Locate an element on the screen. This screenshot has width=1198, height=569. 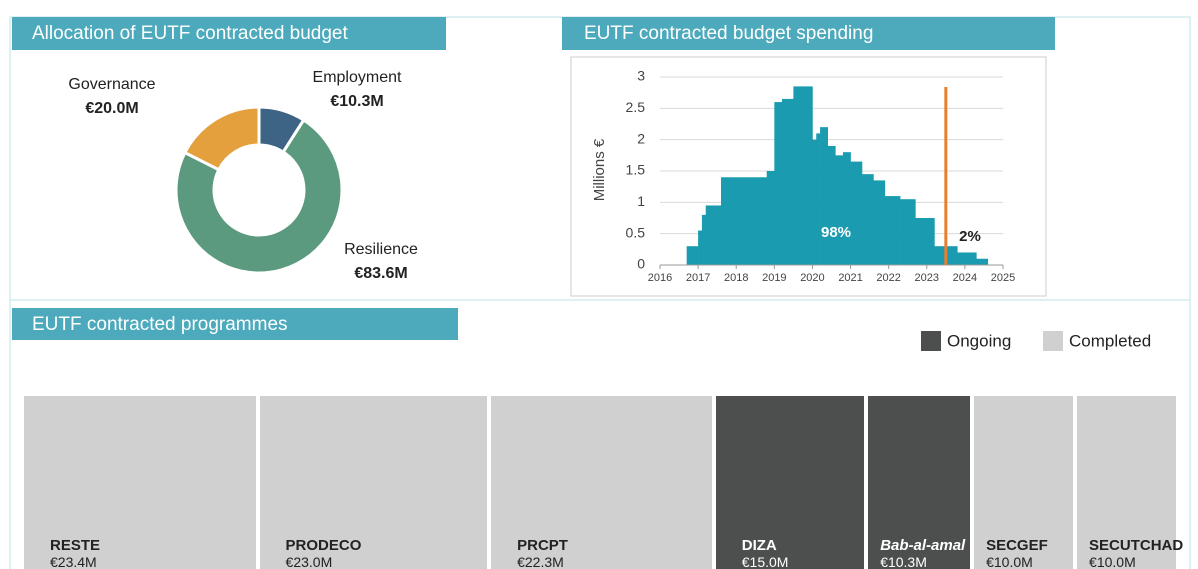
annotation: 2% is located at coordinates (970, 236).